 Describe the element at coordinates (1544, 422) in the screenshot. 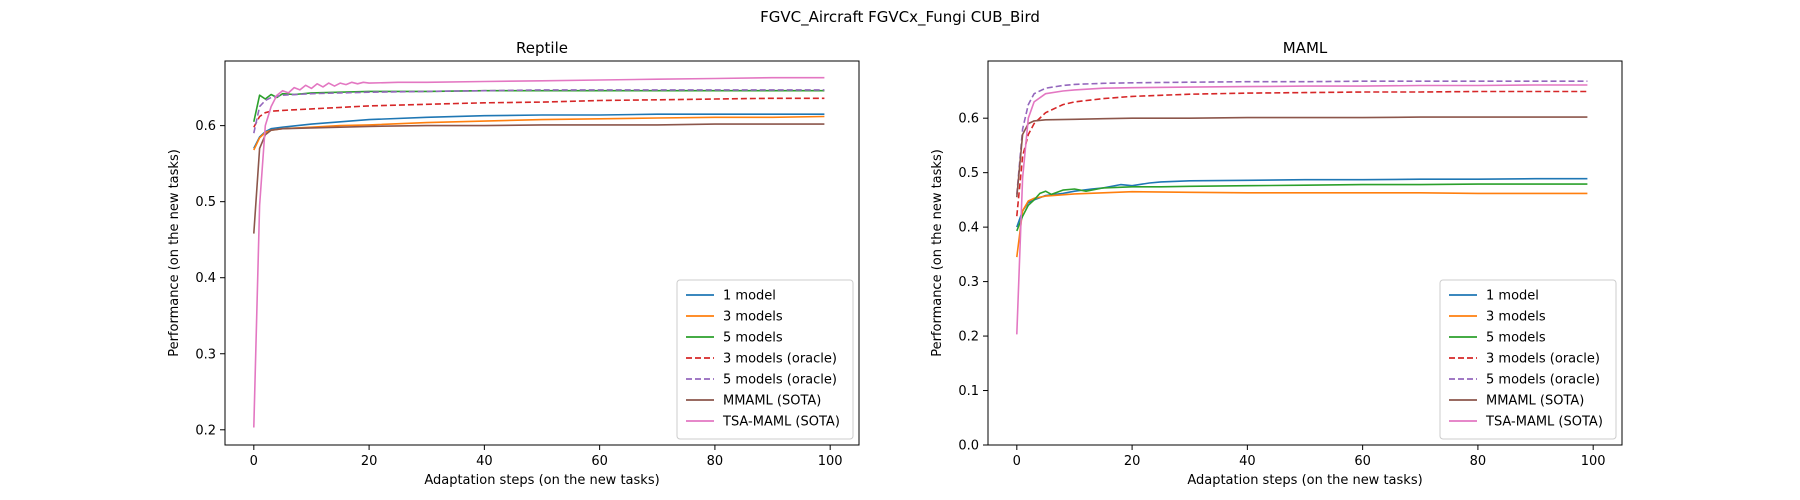

I see `maml-legend-label-7: TSA-MAML (SOTA)` at that location.